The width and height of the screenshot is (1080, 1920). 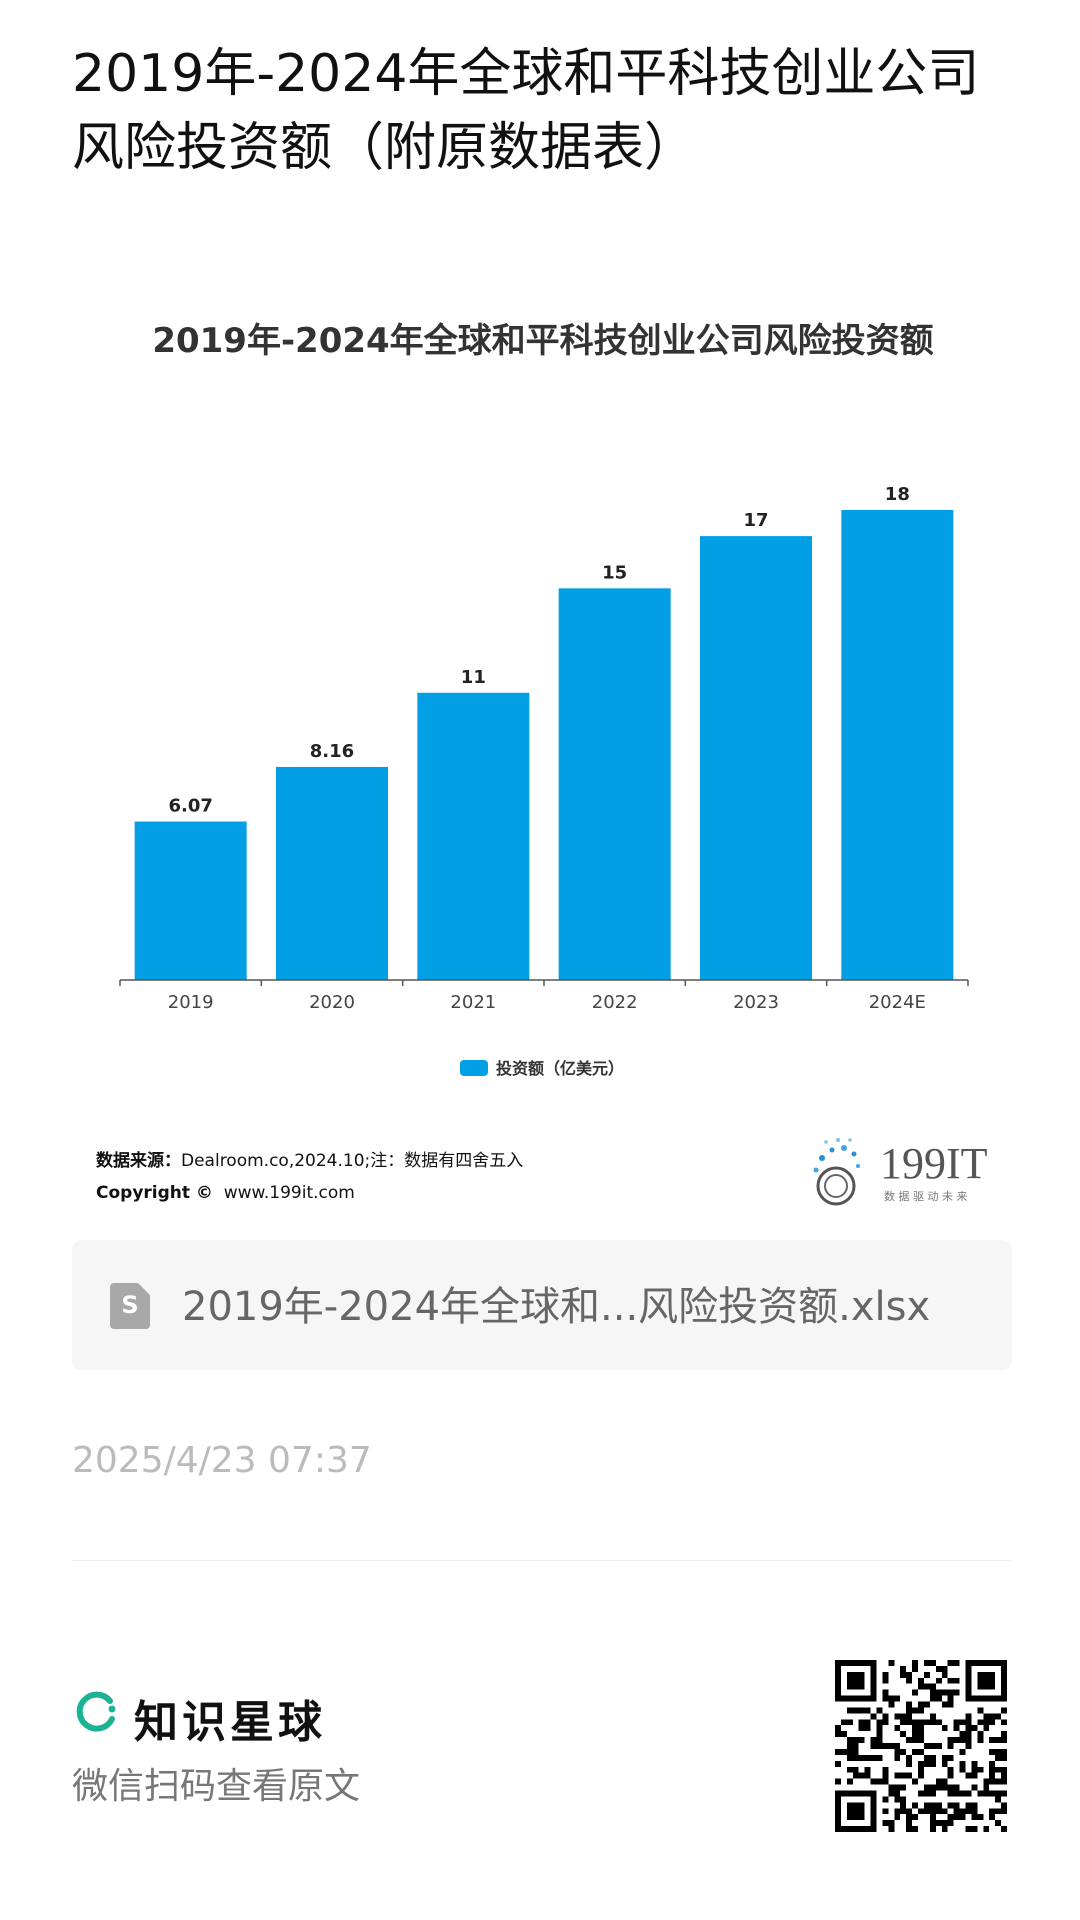 What do you see at coordinates (897, 1002) in the screenshot?
I see `x-tick-label-2024E: 2024E` at bounding box center [897, 1002].